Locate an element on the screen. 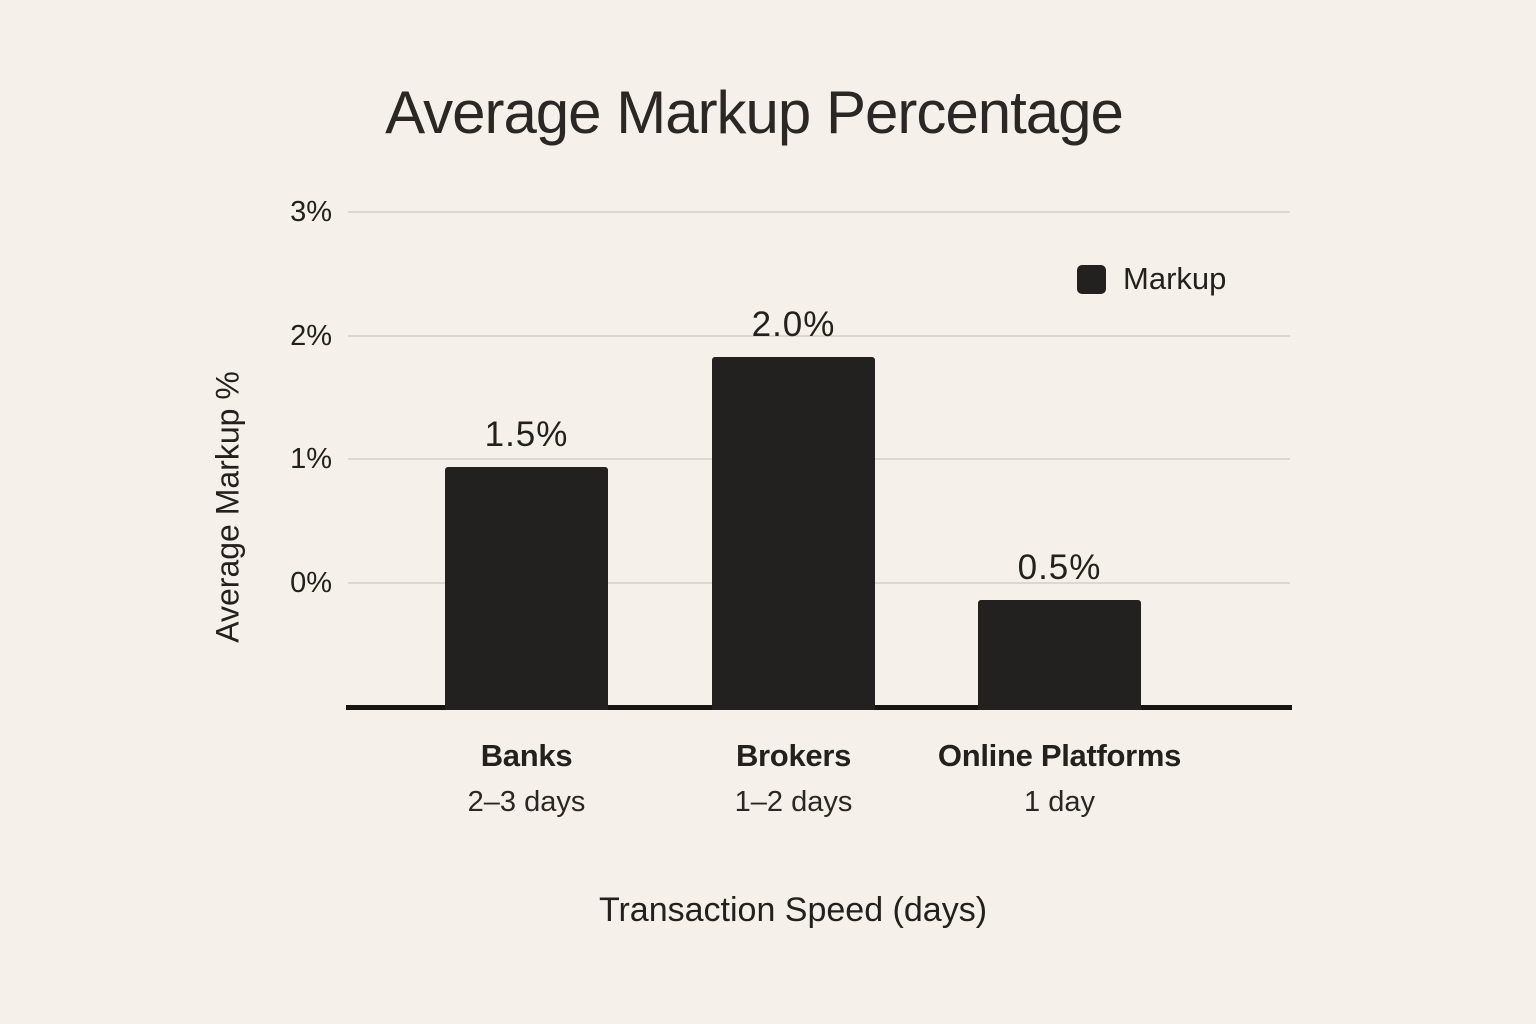 The width and height of the screenshot is (1536, 1024). ytick-label-1%: 1% is located at coordinates (311, 459).